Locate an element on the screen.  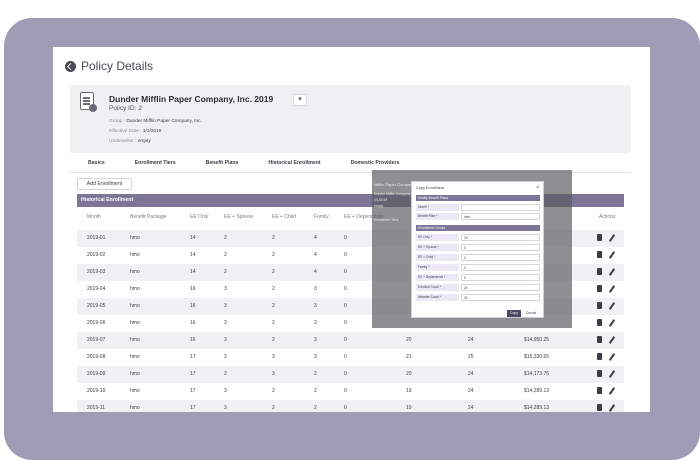
header-family: Family is located at coordinates (321, 217).